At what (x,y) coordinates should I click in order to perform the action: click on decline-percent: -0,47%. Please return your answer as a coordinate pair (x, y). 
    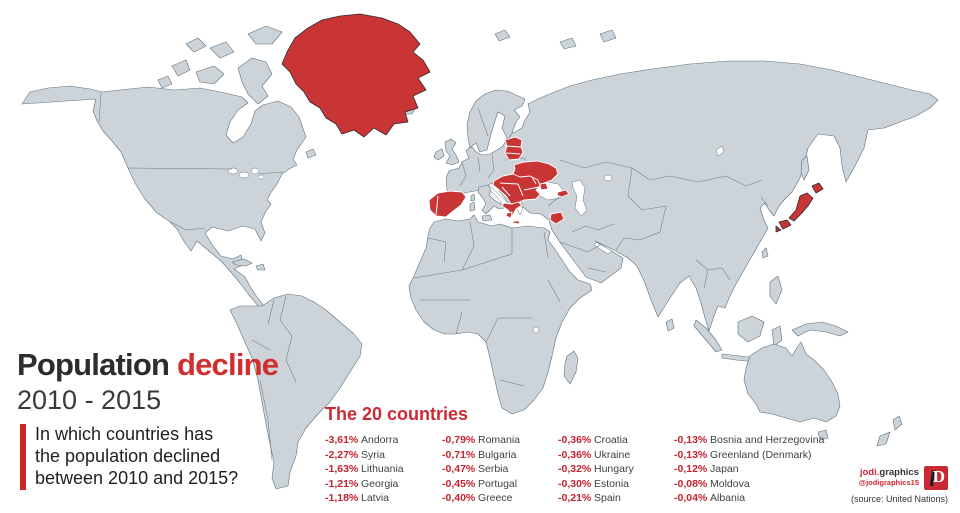
    Looking at the image, I should click on (459, 469).